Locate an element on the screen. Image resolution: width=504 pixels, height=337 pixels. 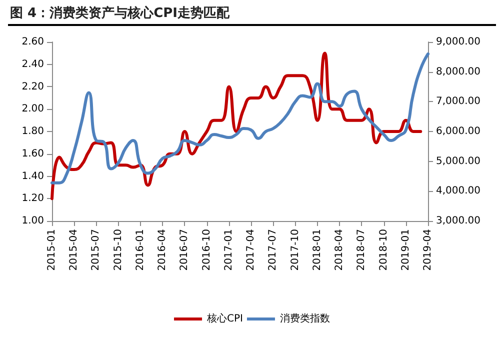
y2-tick-label: 3,000.00 is located at coordinates (458, 221).